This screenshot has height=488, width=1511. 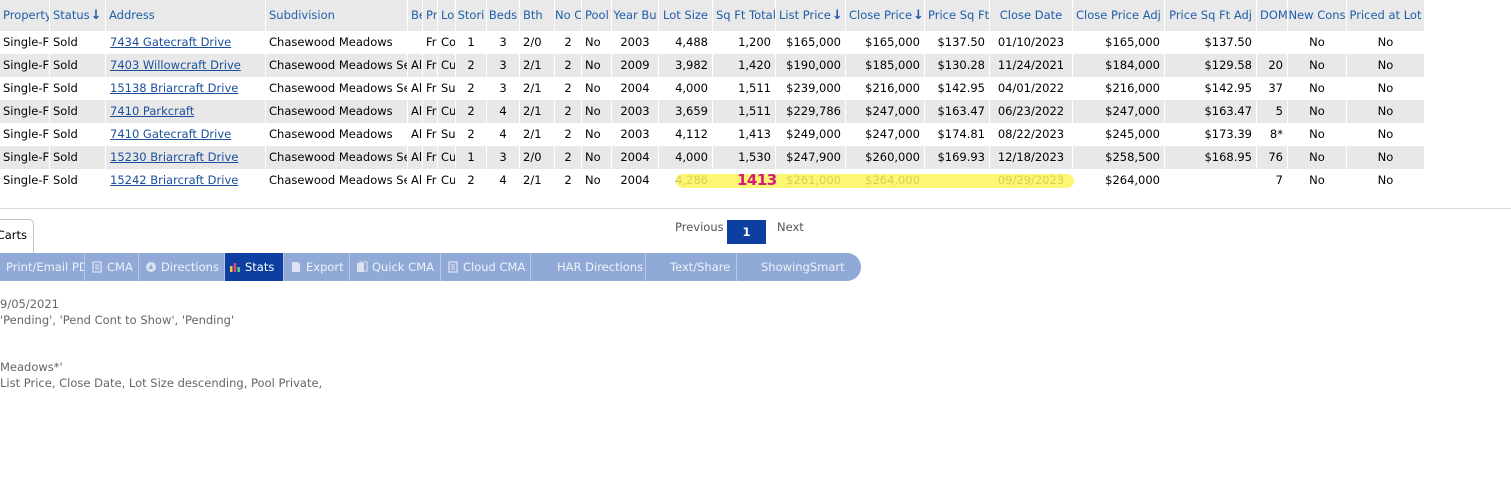 I want to click on cell-property: Single-F, so click(x=25, y=111).